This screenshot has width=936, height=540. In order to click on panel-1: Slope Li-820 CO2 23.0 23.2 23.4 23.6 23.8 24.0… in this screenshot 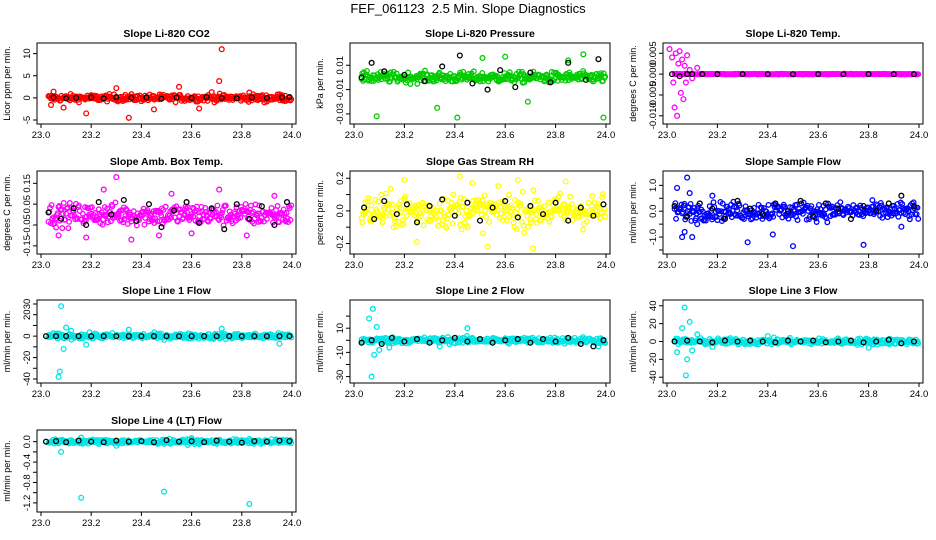, I will do `click(151, 84)`.